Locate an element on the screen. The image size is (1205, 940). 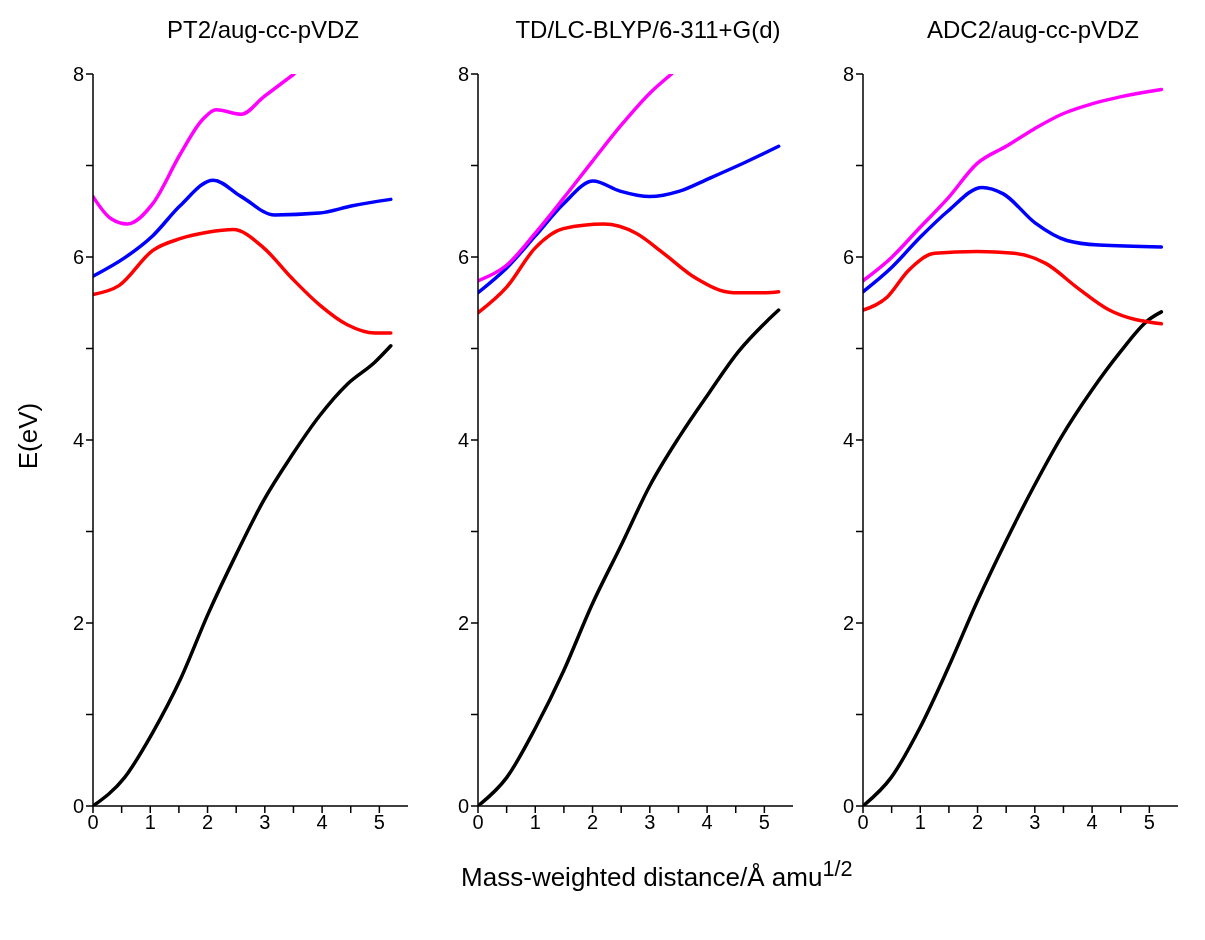
chart-title: PT2/aug-cc-pVDZ is located at coordinates (263, 30).